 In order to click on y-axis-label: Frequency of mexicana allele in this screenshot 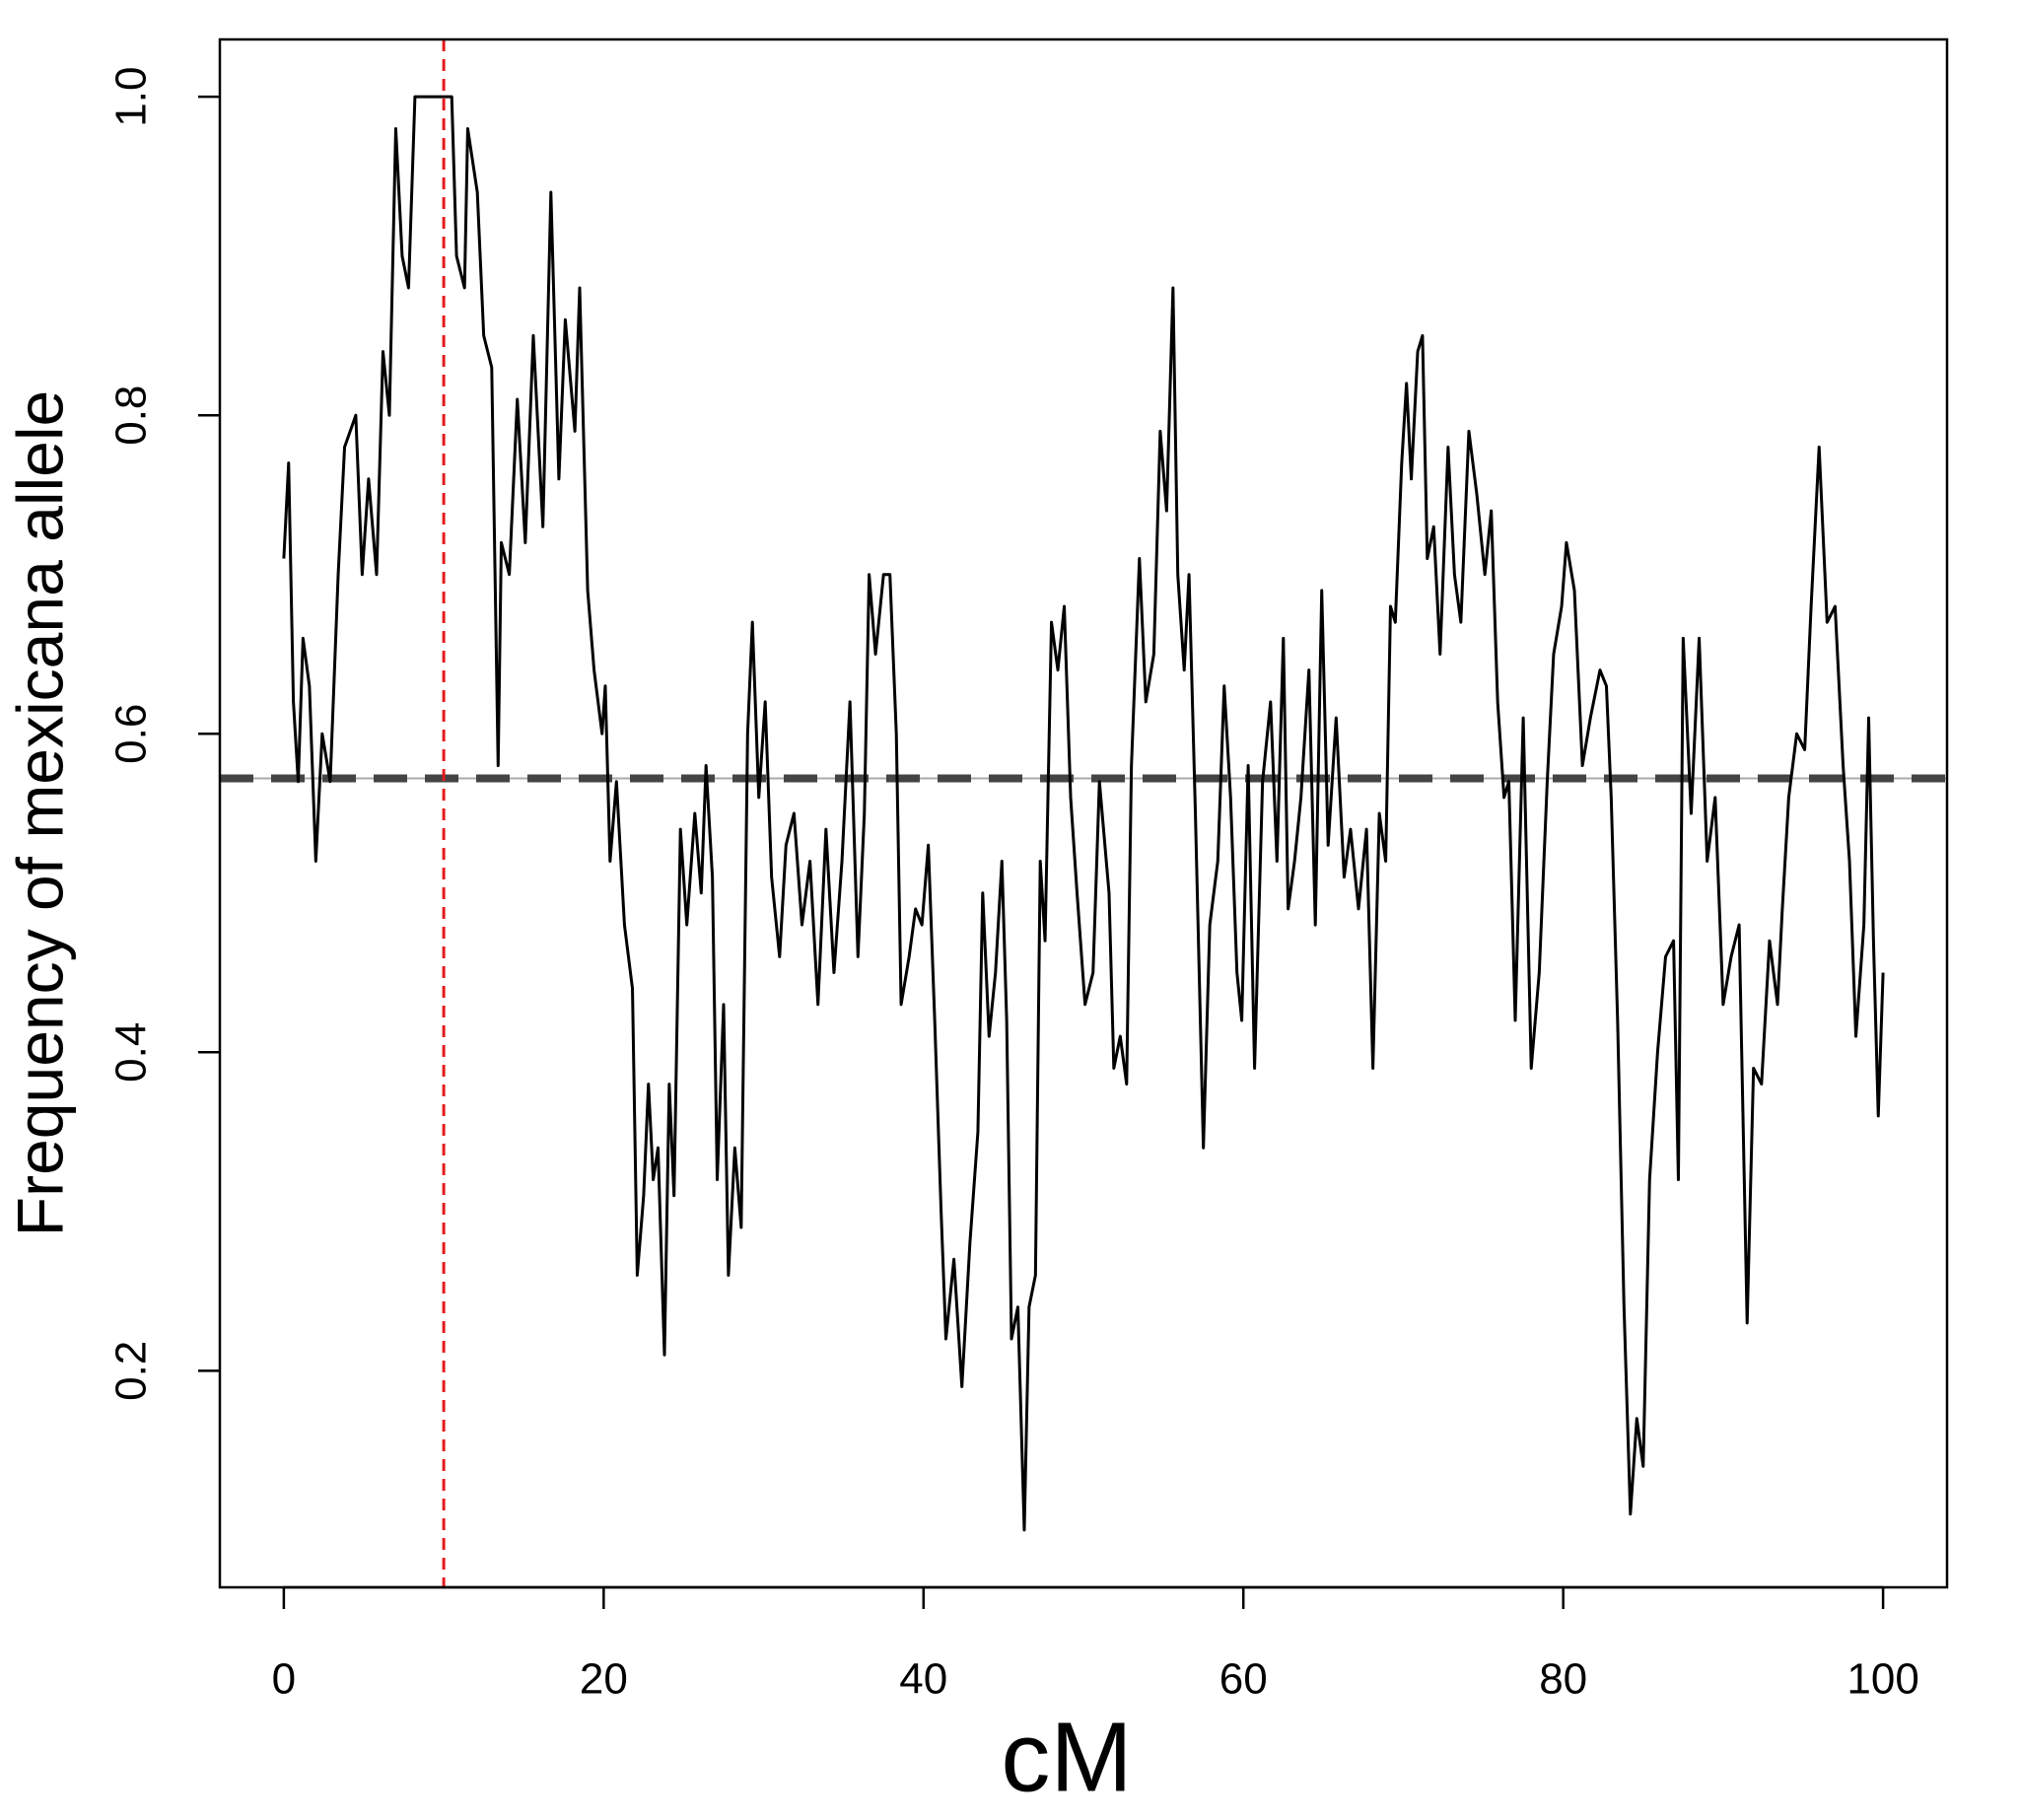, I will do `click(39, 813)`.